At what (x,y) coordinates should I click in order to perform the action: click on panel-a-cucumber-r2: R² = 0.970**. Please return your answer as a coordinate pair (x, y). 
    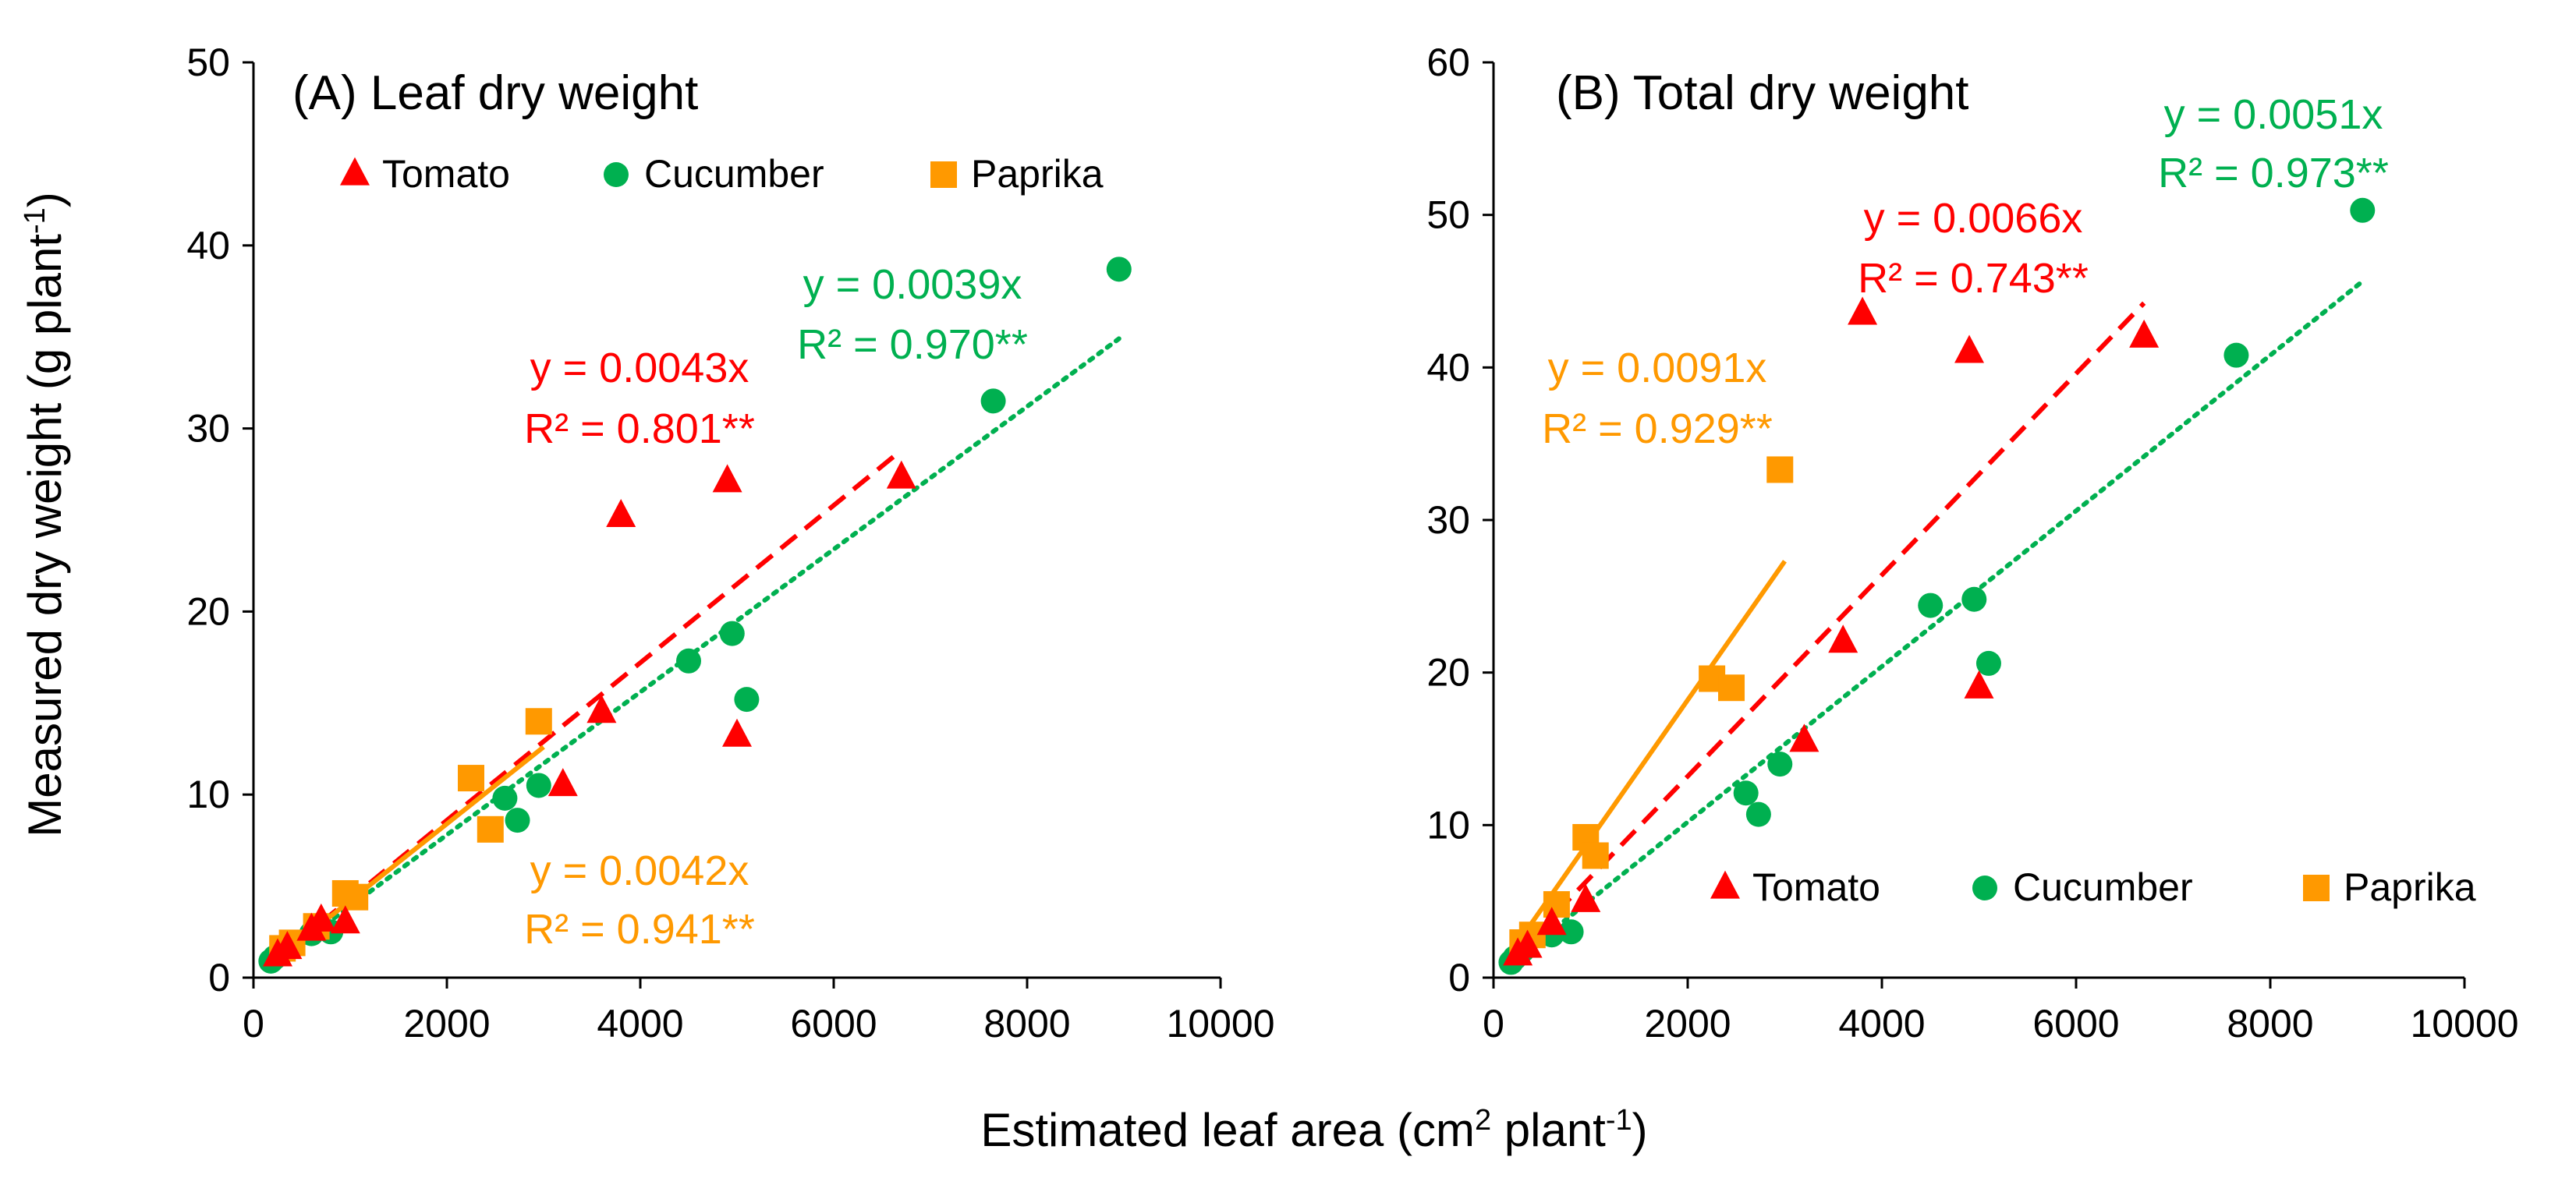
    Looking at the image, I should click on (913, 344).